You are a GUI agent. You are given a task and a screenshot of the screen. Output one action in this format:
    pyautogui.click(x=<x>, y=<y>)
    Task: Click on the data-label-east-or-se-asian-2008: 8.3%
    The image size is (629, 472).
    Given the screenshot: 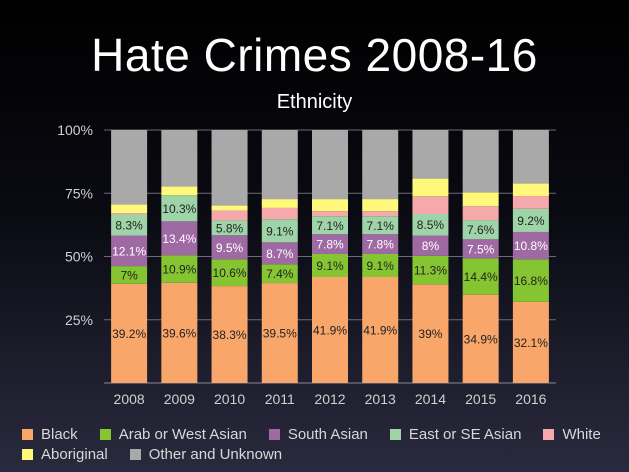 What is the action you would take?
    pyautogui.click(x=129, y=226)
    